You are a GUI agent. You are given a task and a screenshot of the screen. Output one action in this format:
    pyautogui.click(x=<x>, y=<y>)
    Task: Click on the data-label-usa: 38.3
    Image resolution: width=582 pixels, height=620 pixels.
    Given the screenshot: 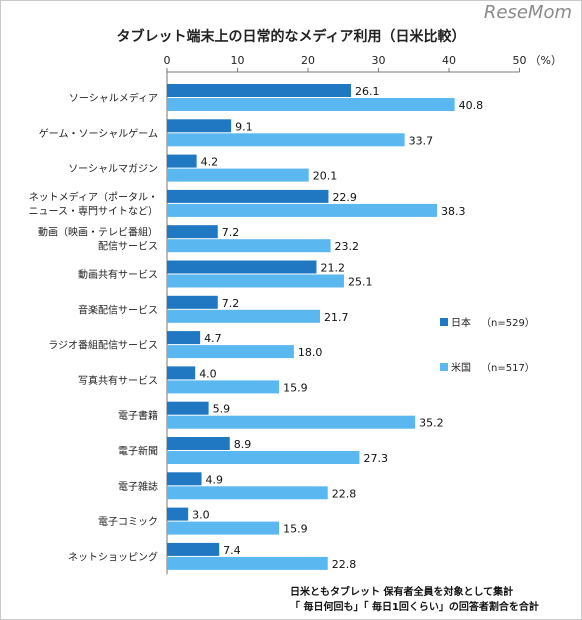 What is the action you would take?
    pyautogui.click(x=453, y=211)
    